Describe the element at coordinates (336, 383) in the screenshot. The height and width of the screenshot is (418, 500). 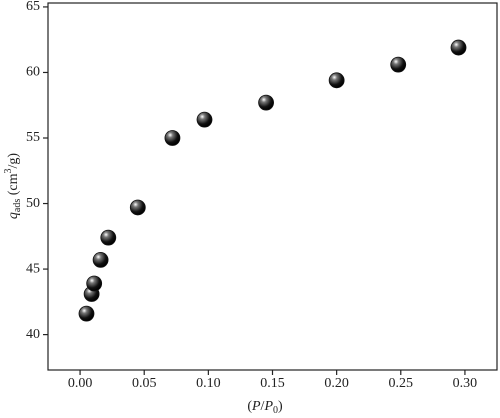
I see `x-tick-label: 0.20` at that location.